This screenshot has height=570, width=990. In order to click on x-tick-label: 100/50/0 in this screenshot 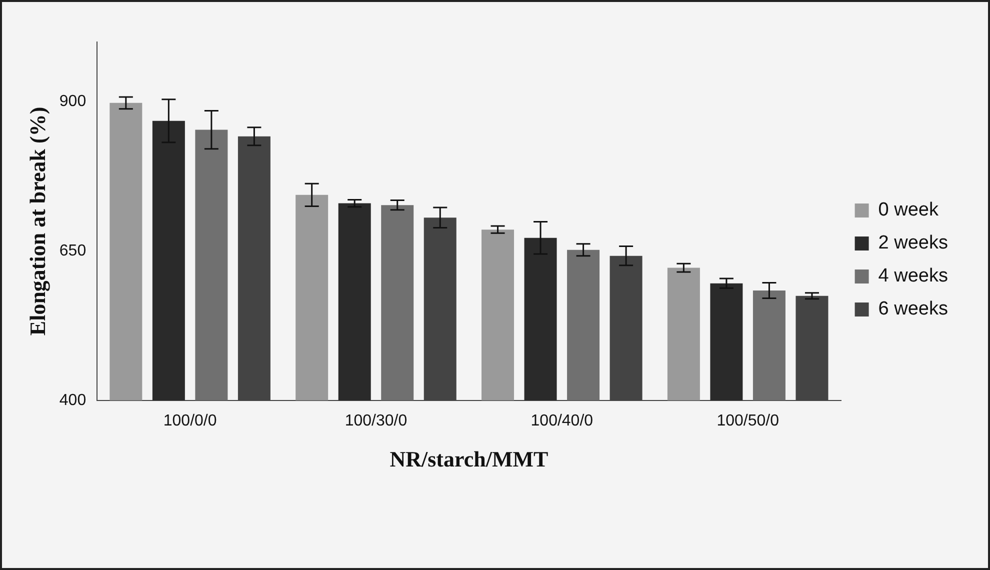, I will do `click(748, 421)`.